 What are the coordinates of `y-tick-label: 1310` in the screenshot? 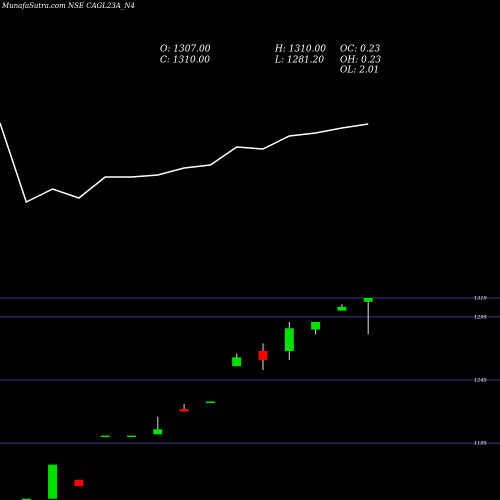 It's located at (481, 298).